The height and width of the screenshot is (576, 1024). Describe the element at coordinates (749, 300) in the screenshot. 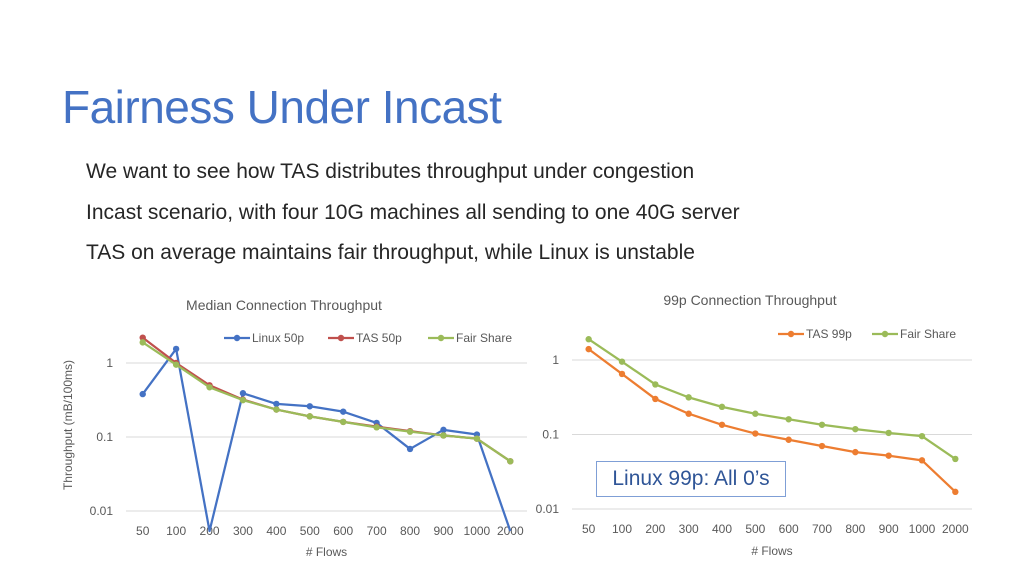

I see `chart-title: 99p Connection Throughput` at that location.